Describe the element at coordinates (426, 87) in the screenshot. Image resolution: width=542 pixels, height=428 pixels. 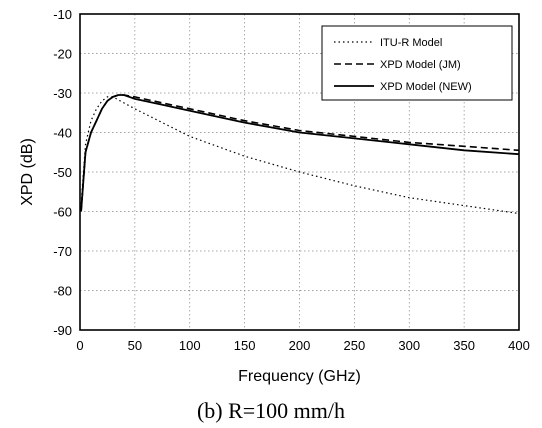
I see `legend-label-3: XPD Model (NEW)` at that location.